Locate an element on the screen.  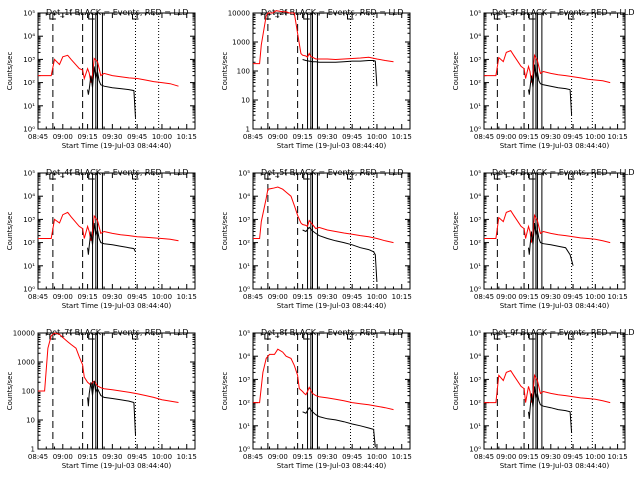
y-tick-label: 1 is located at coordinates (33, 450).